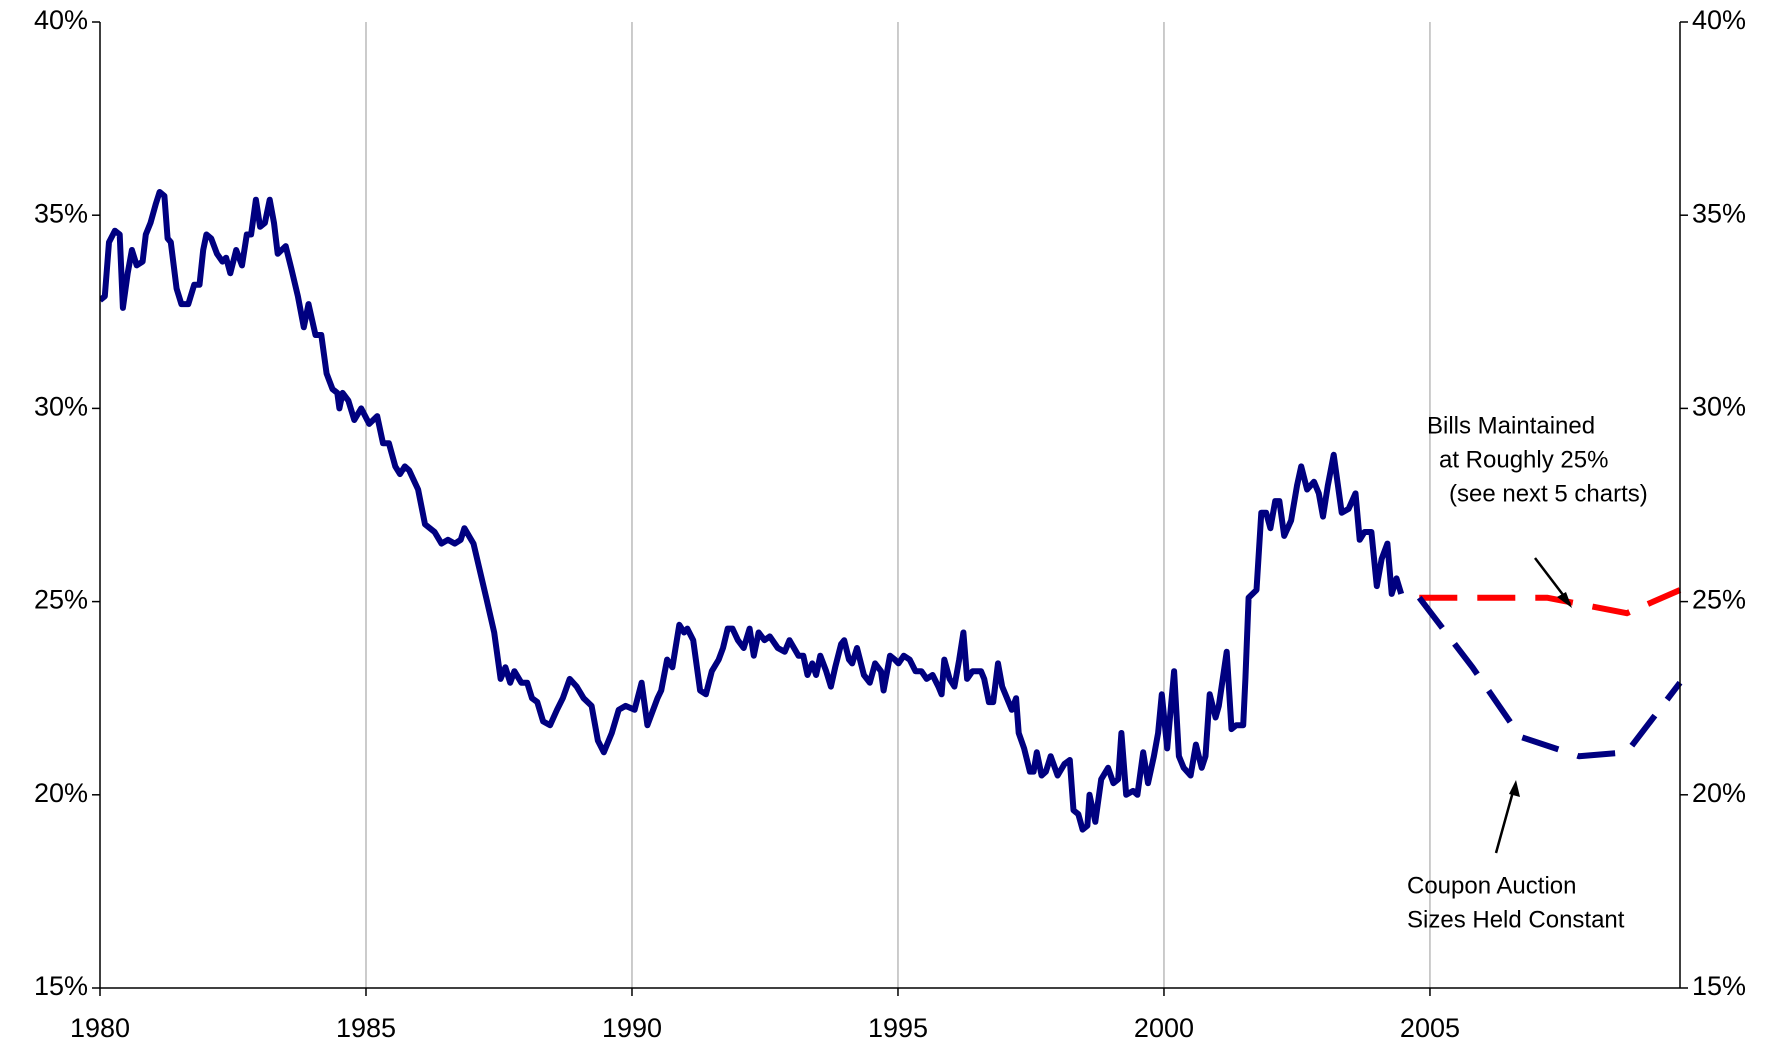 The height and width of the screenshot is (1060, 1785). Describe the element at coordinates (366, 1028) in the screenshot. I see `x-tick-label: 1985` at that location.